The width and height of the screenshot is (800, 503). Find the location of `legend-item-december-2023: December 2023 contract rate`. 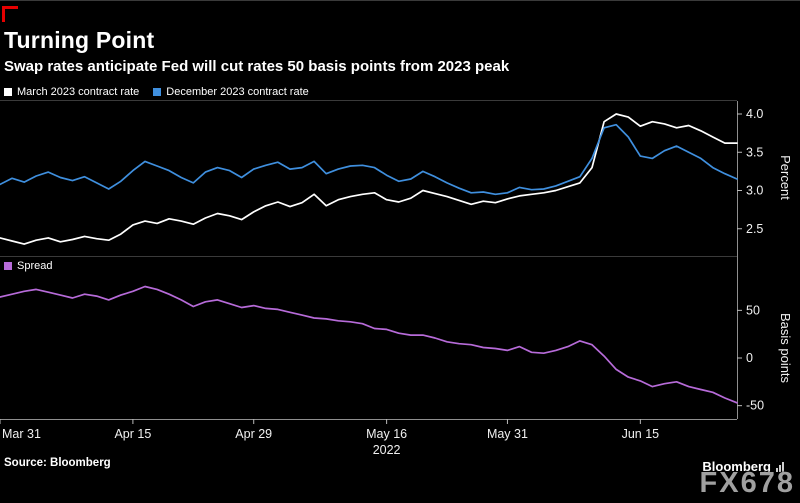

legend-item-december-2023: December 2023 contract rate is located at coordinates (231, 92).